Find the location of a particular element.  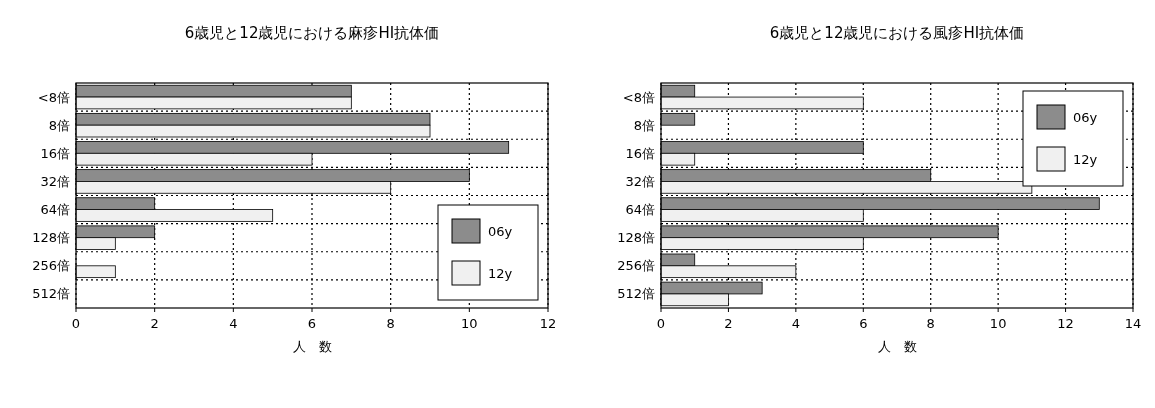

x-tick-label: 14 is located at coordinates (1133, 323).